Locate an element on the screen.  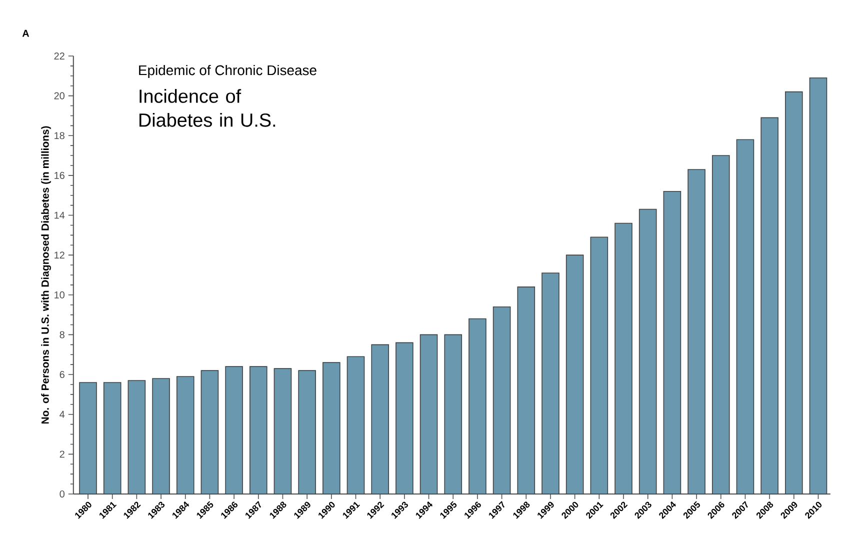
y-tick-label: 20 is located at coordinates (59, 96).